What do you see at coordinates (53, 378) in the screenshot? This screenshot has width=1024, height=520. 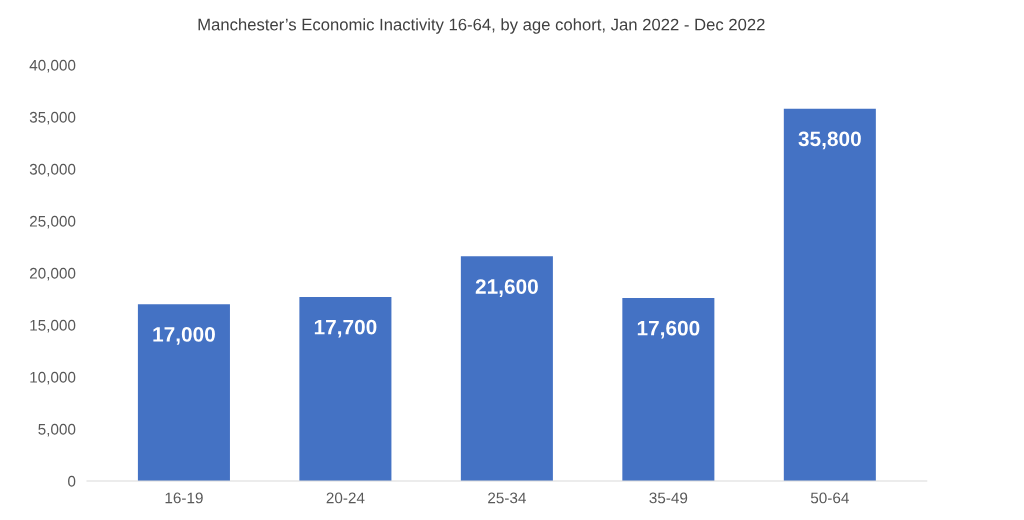 I see `y-tick-label: 10,000` at bounding box center [53, 378].